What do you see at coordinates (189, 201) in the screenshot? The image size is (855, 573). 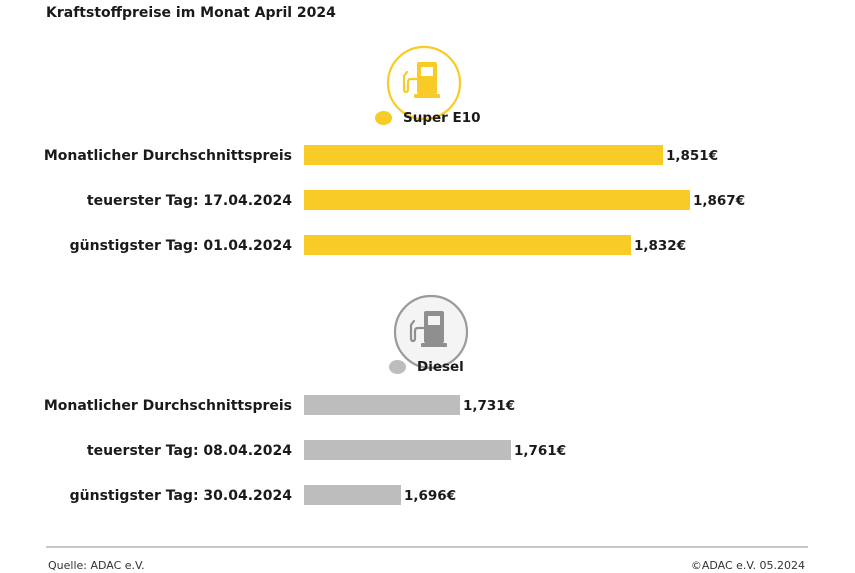 I see `category-label: teuerster Tag: 17.04.2024` at bounding box center [189, 201].